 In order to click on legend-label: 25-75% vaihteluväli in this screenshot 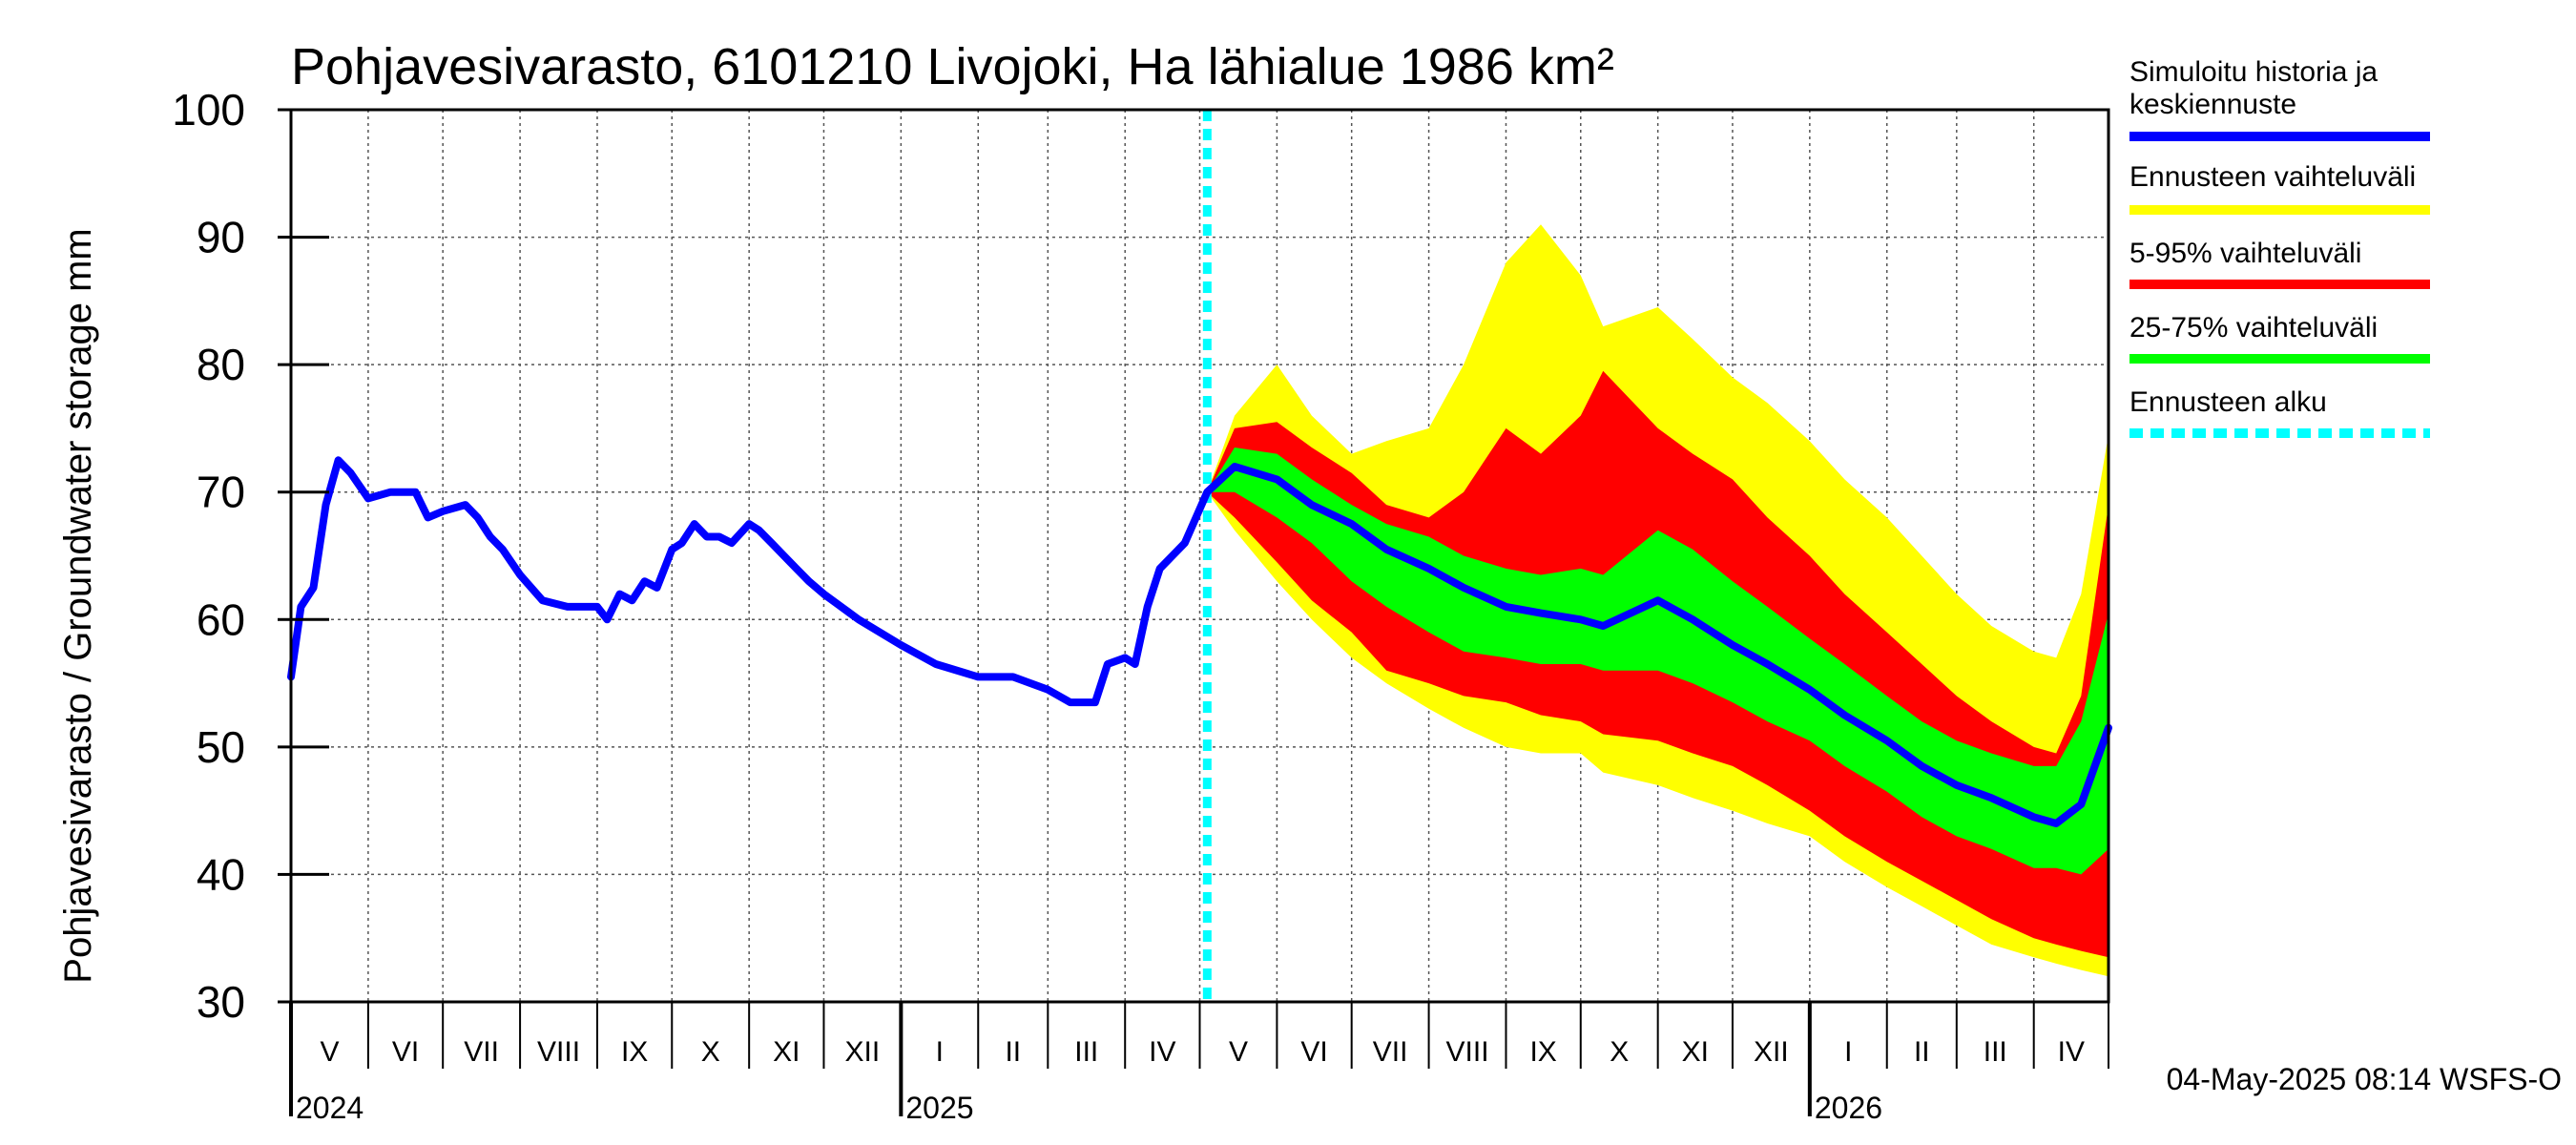, I will do `click(2253, 328)`.